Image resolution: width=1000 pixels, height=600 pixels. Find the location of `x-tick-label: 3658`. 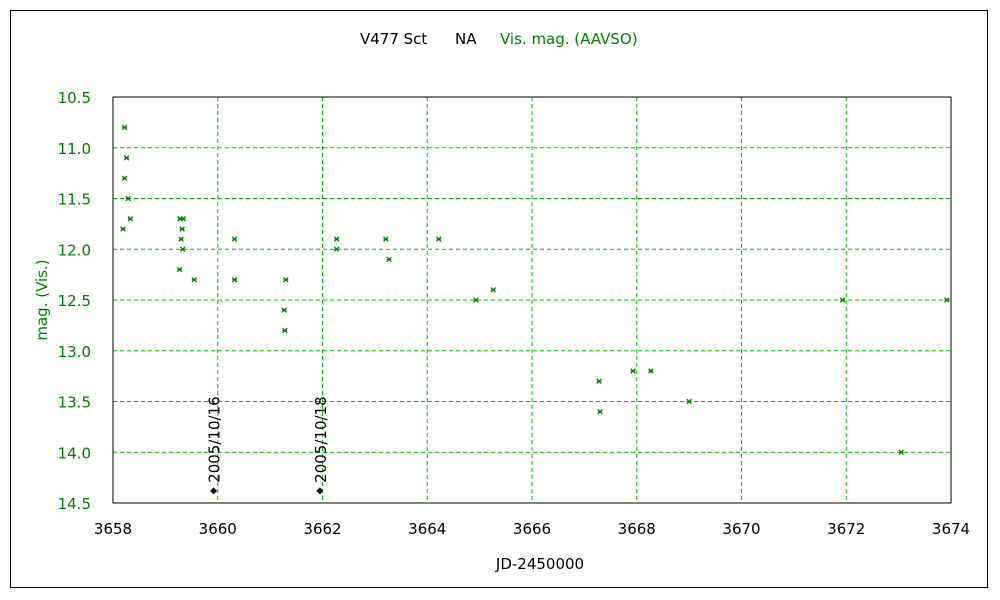

x-tick-label: 3658 is located at coordinates (113, 529).